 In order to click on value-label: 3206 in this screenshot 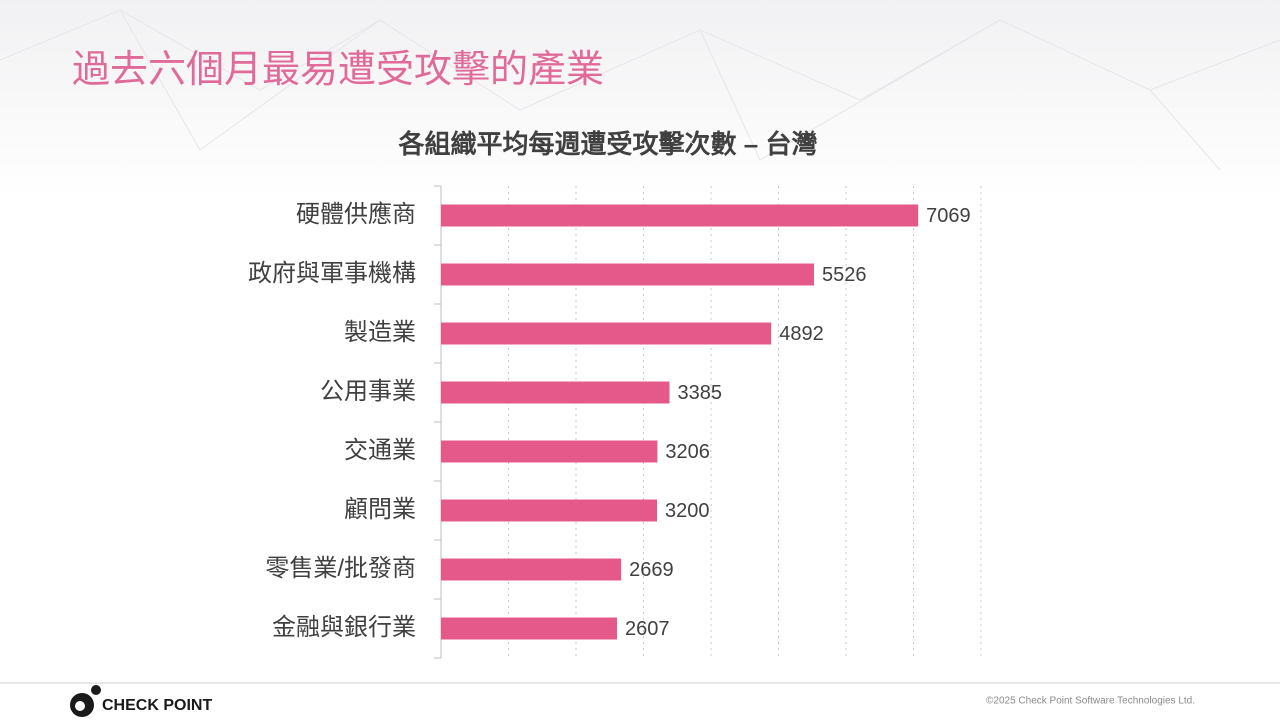, I will do `click(687, 452)`.